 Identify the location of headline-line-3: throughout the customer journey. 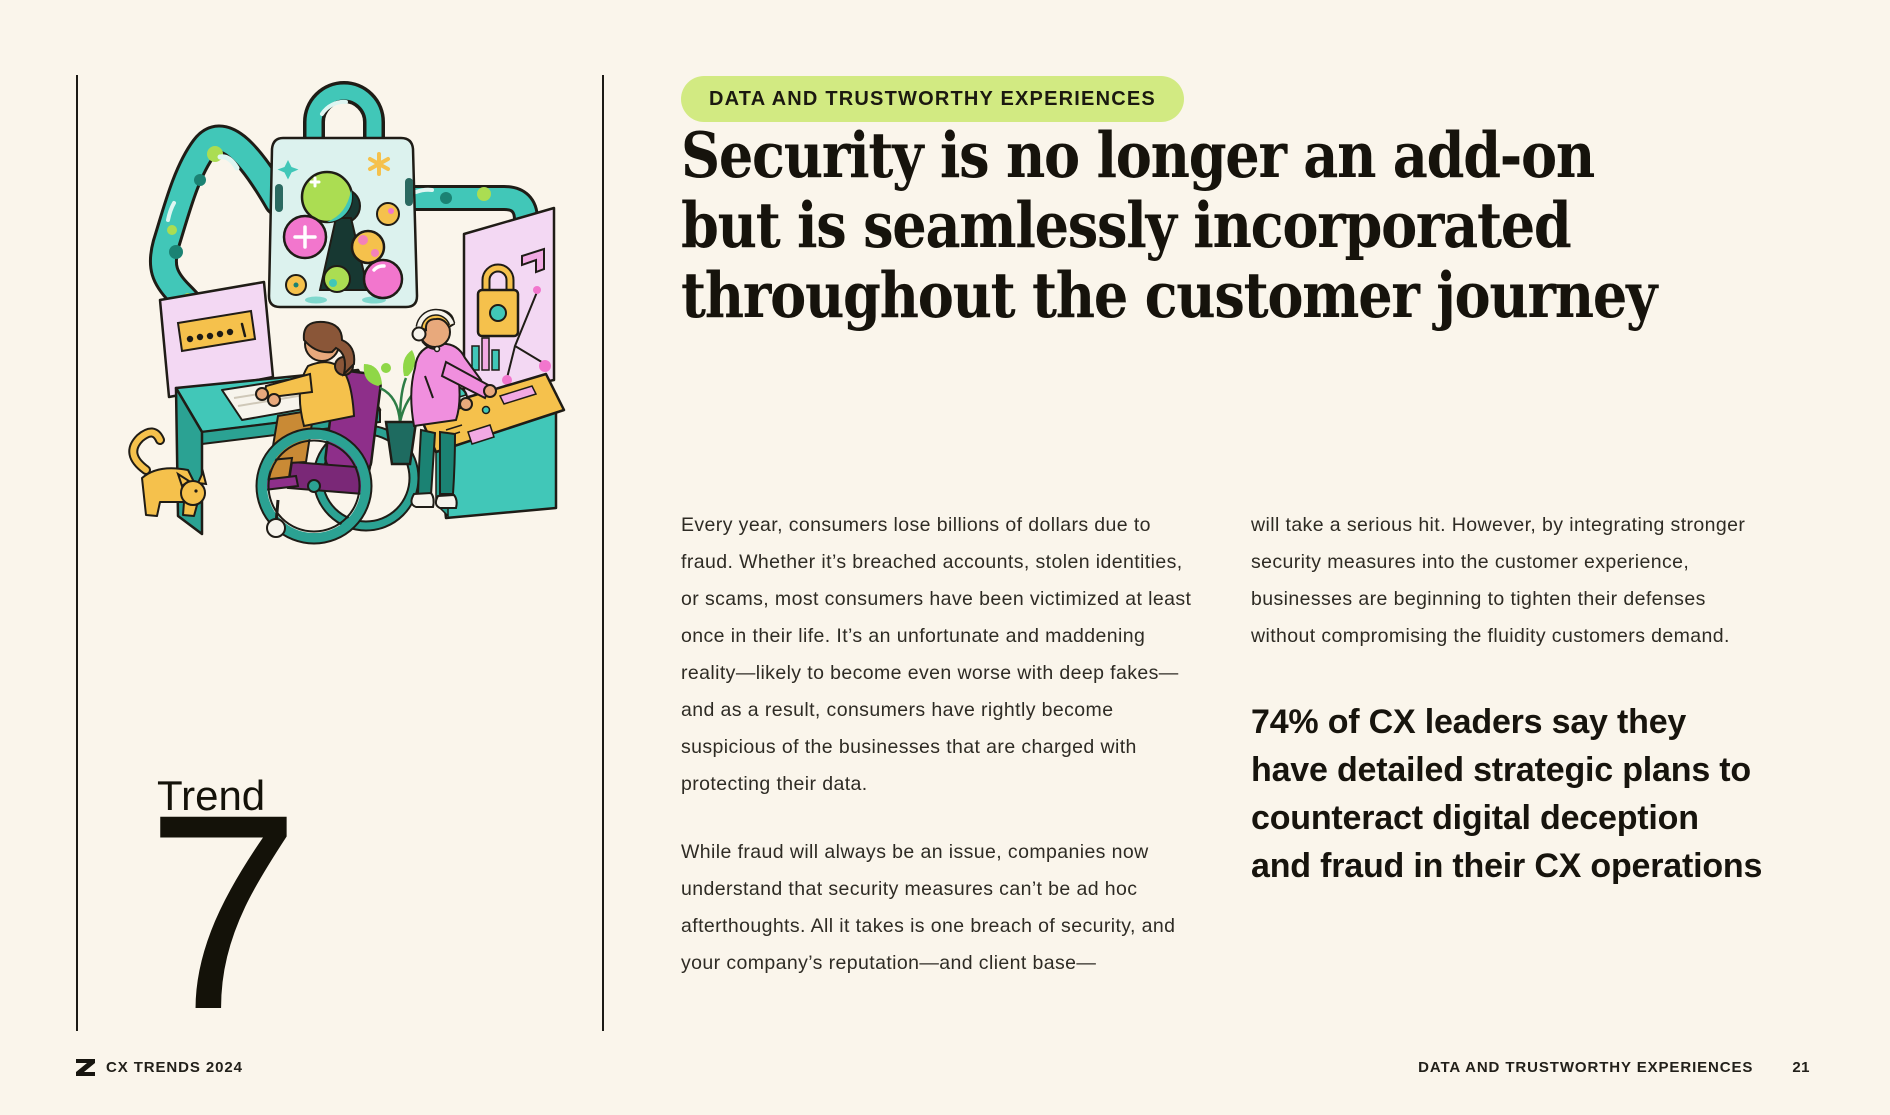
(1169, 295).